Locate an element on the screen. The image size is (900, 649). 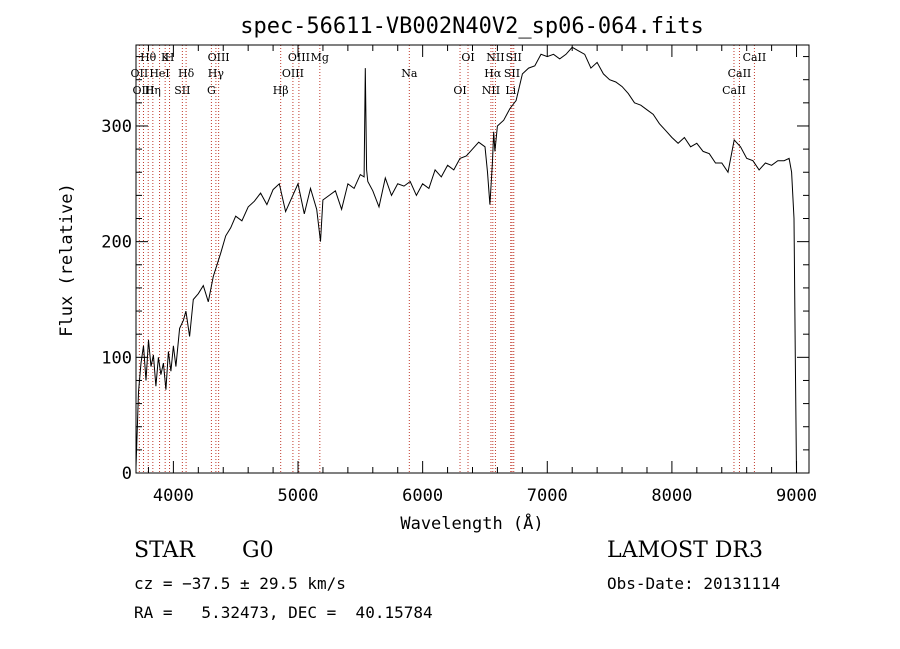
line-label-19: Hα is located at coordinates (493, 73).